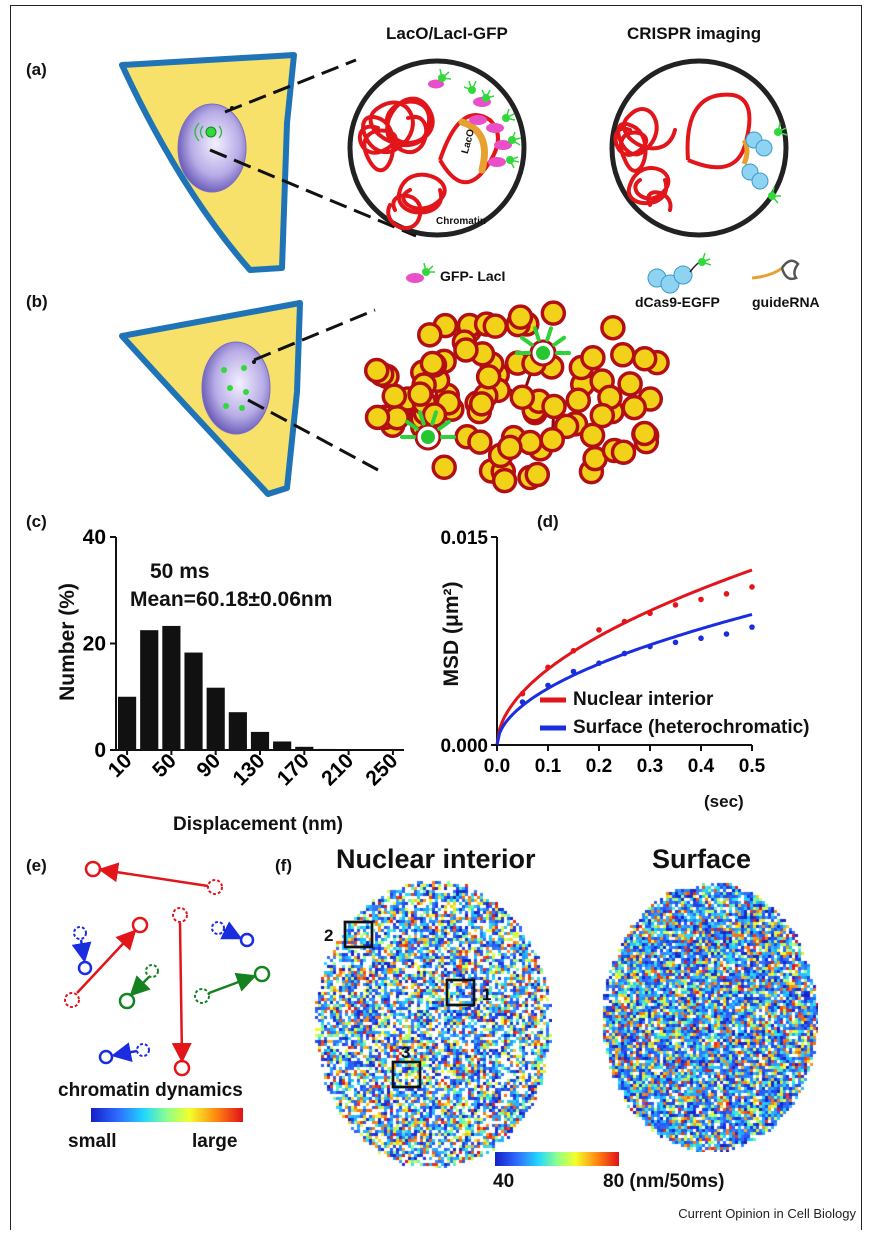 This screenshot has height=1236, width=870. Describe the element at coordinates (249, 398) in the screenshot. I see `panel-b-cell` at that location.